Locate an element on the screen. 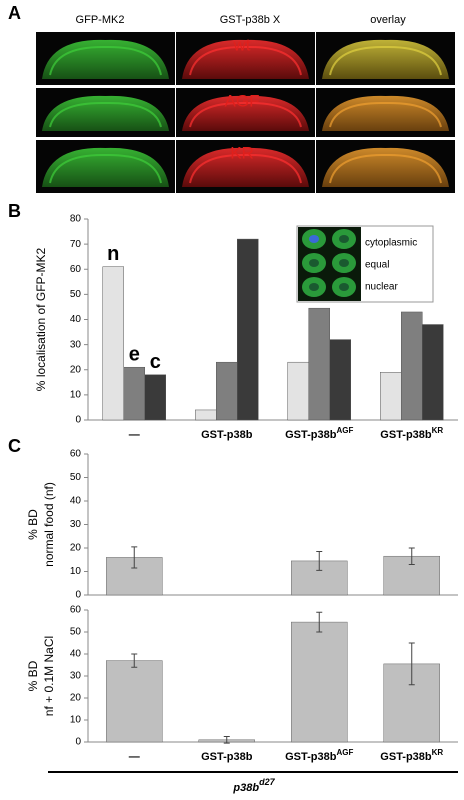 The image size is (464, 800). series-label: c is located at coordinates (155, 362).